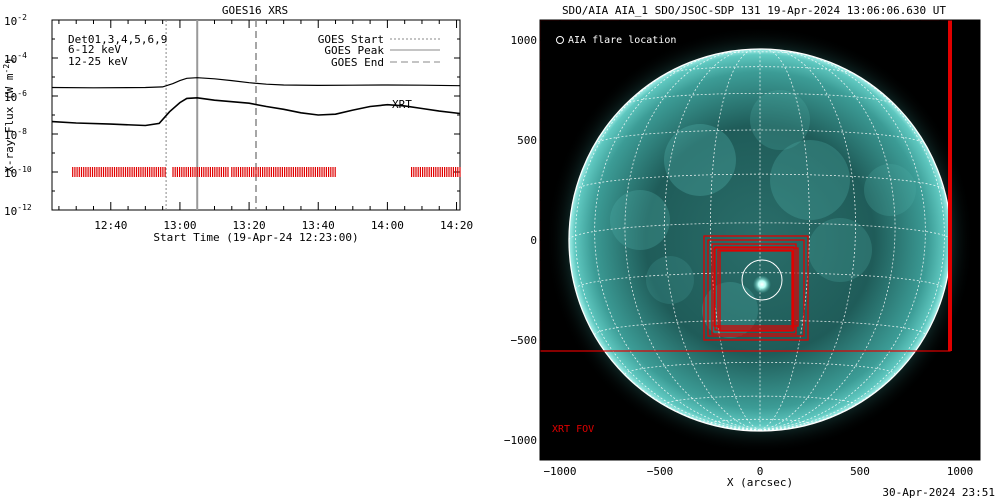 This screenshot has width=1000, height=500. I want to click on goes-legend-end-label: GOES End, so click(357, 62).